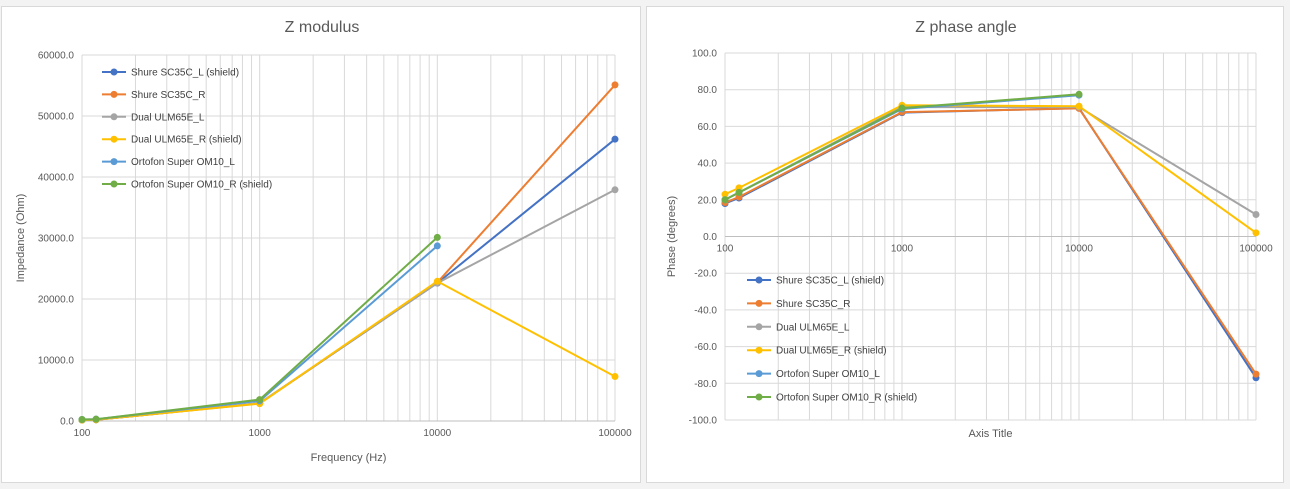 This screenshot has width=1290, height=489. Describe the element at coordinates (322, 27) in the screenshot. I see `chart-title: Z modulus` at that location.